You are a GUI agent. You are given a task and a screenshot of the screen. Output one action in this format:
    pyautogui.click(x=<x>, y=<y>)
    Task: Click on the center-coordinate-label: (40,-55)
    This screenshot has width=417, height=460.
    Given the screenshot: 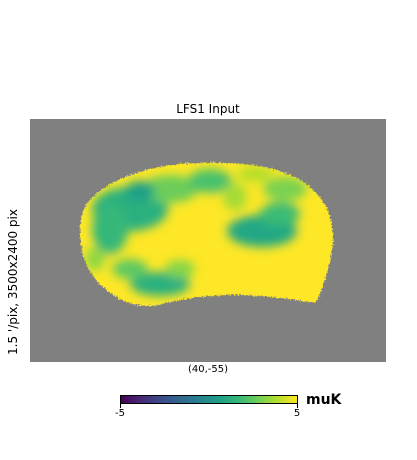 What is the action you would take?
    pyautogui.click(x=208, y=369)
    